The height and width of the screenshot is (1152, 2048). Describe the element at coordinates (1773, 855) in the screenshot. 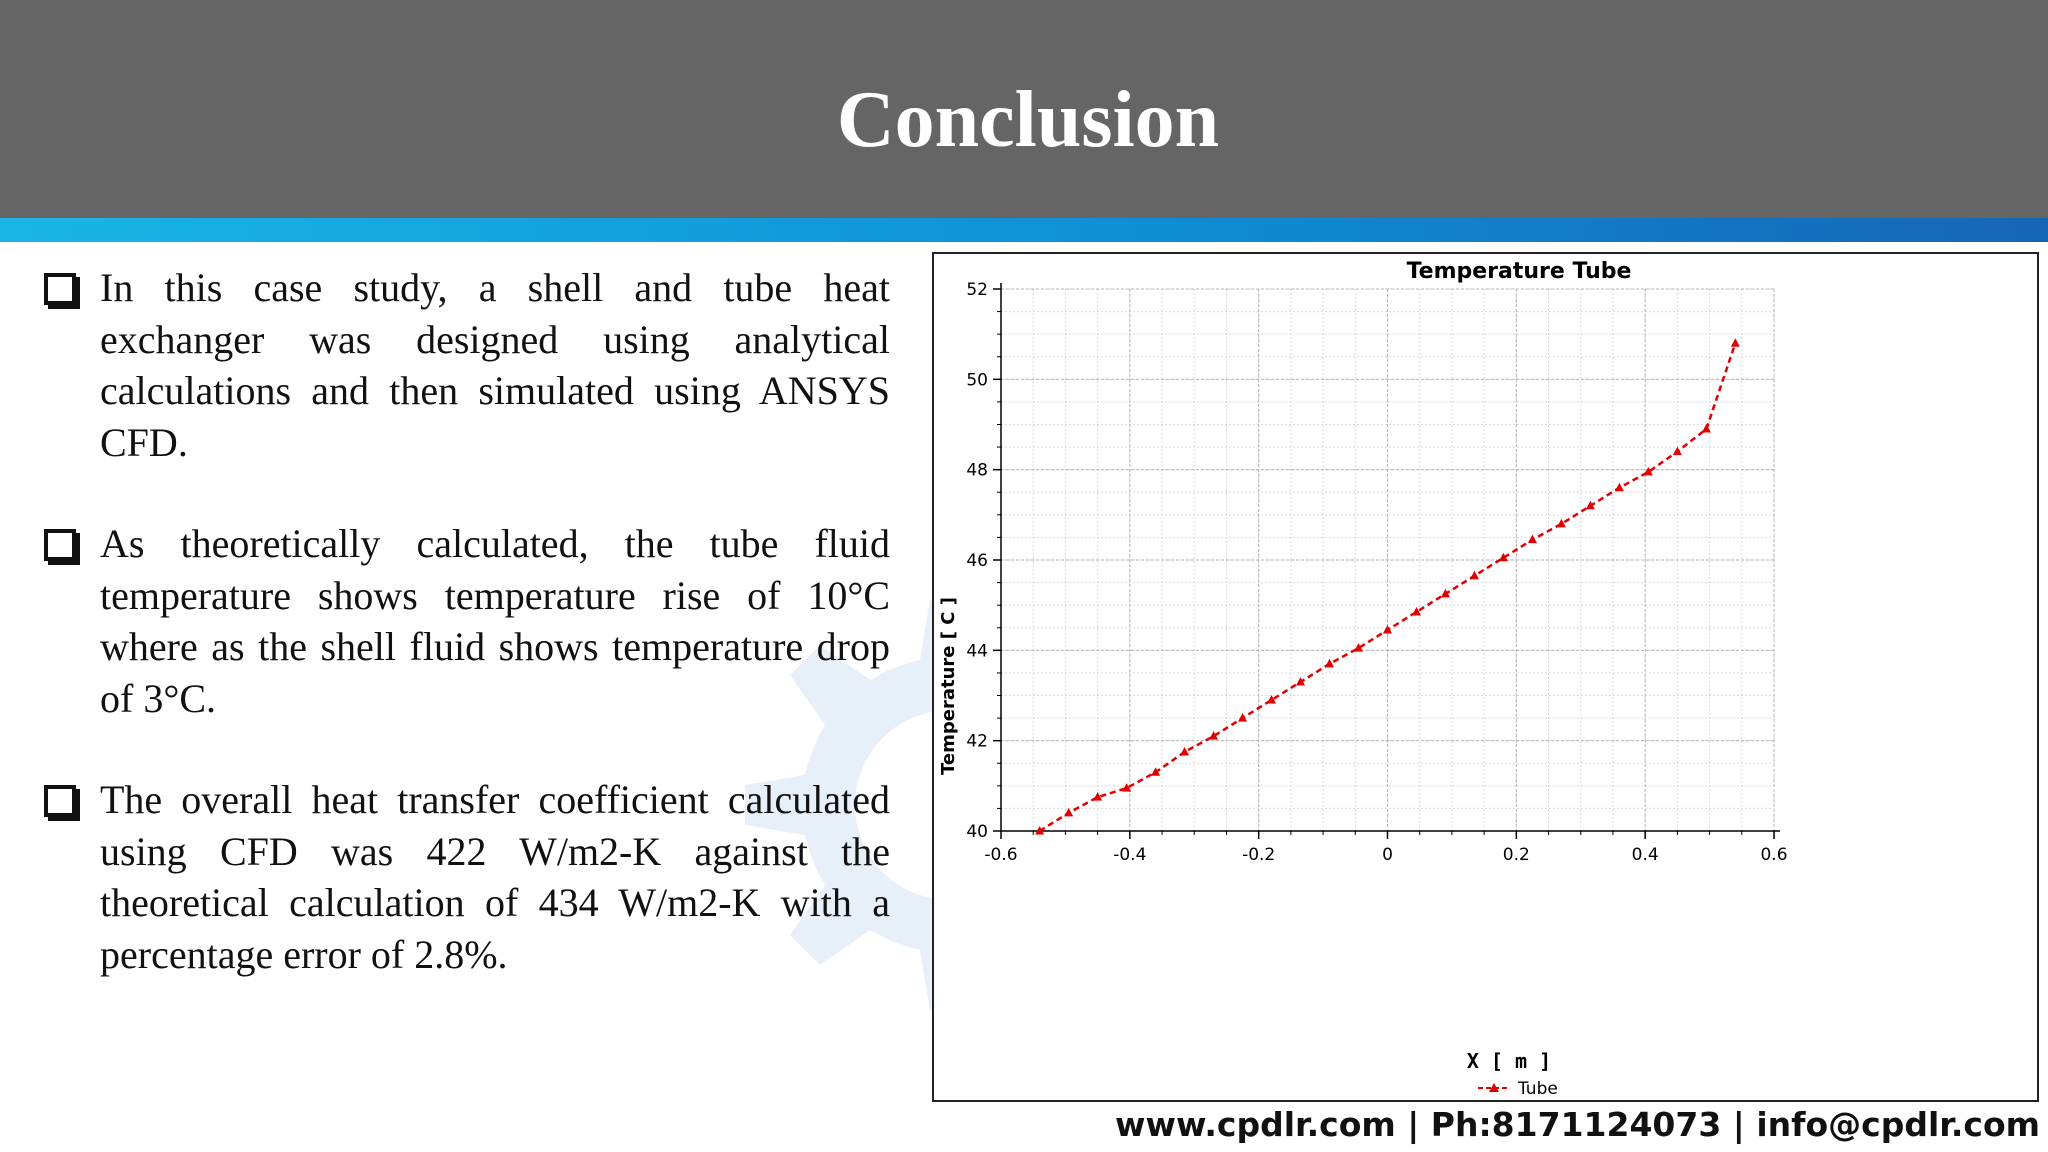

I see `x-tick-label: 0.6` at that location.